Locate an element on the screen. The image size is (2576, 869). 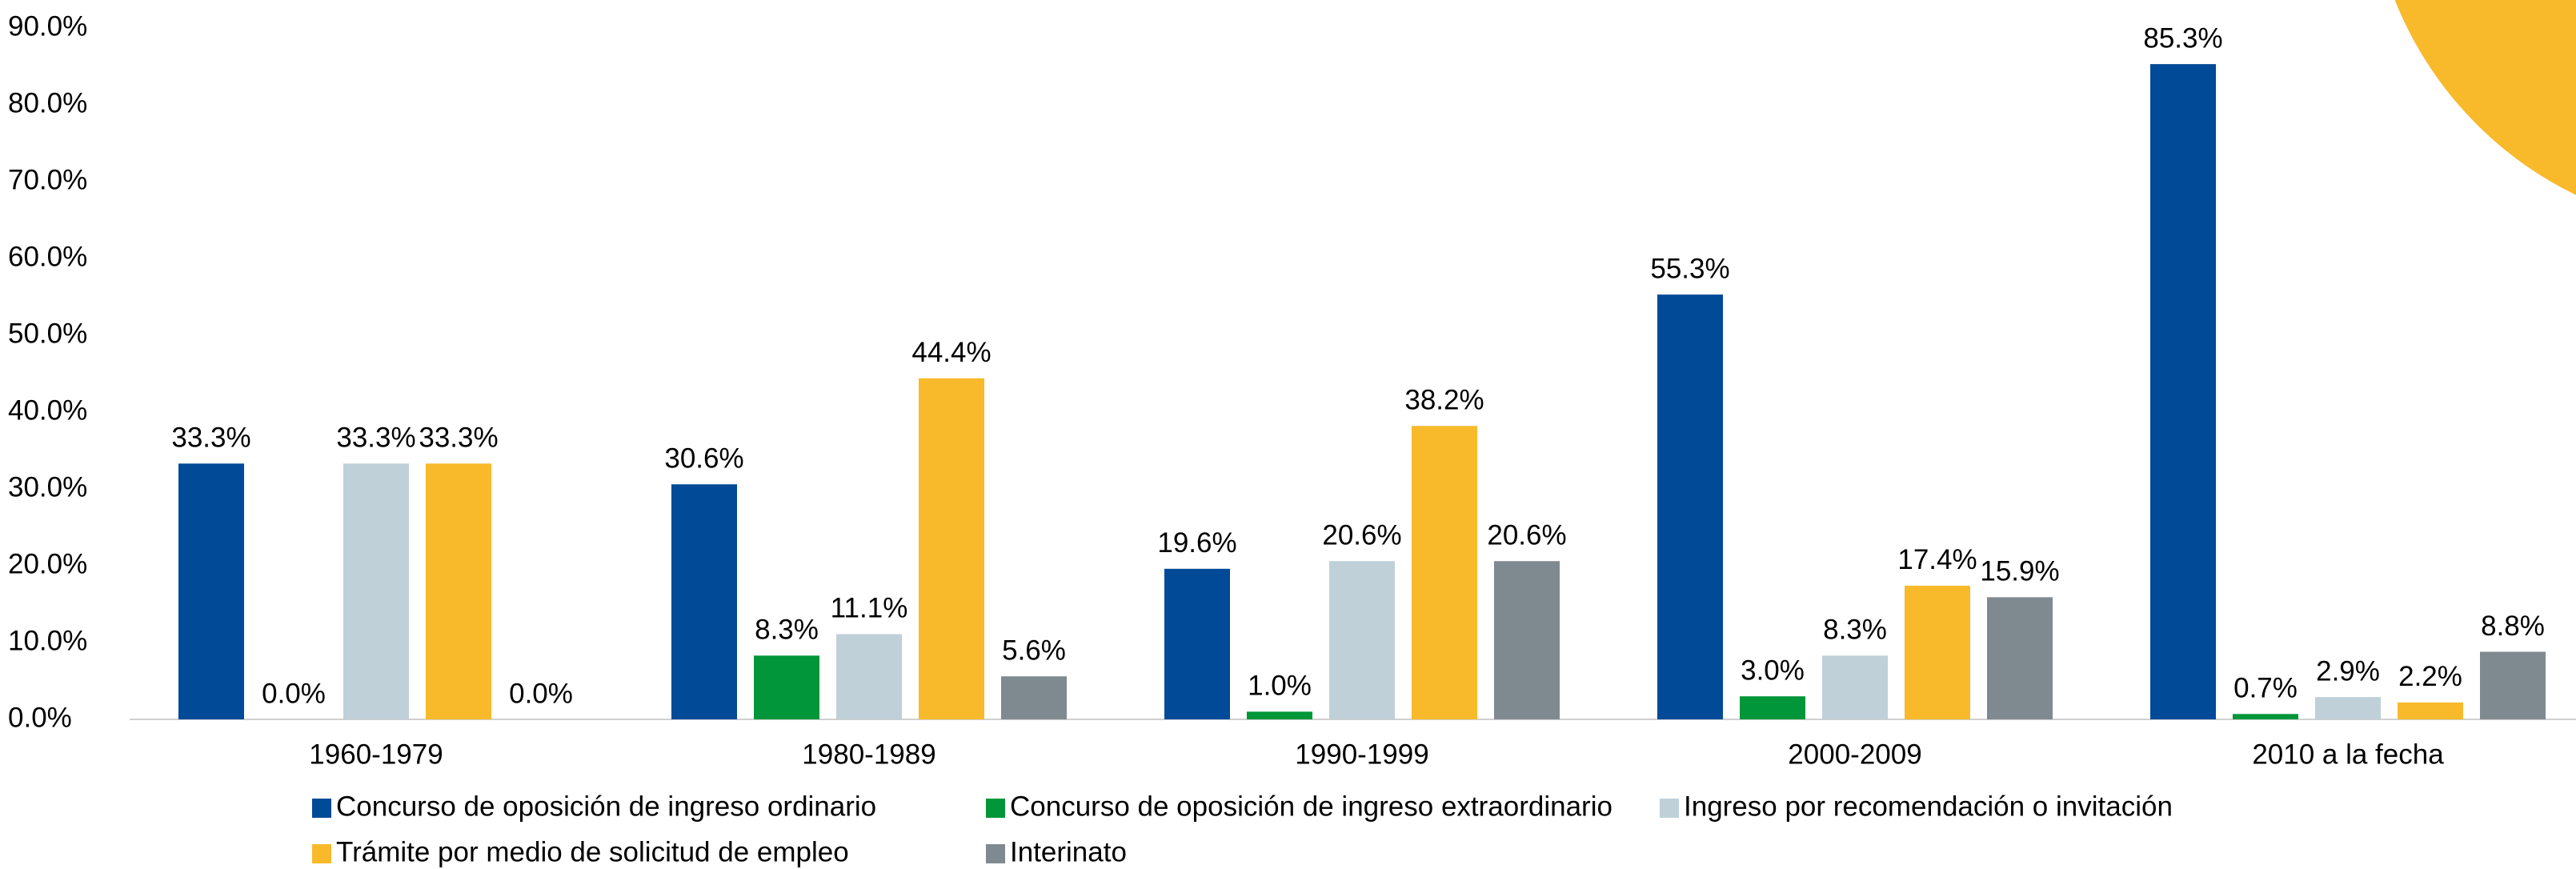
value-label: 11.1% is located at coordinates (869, 608).